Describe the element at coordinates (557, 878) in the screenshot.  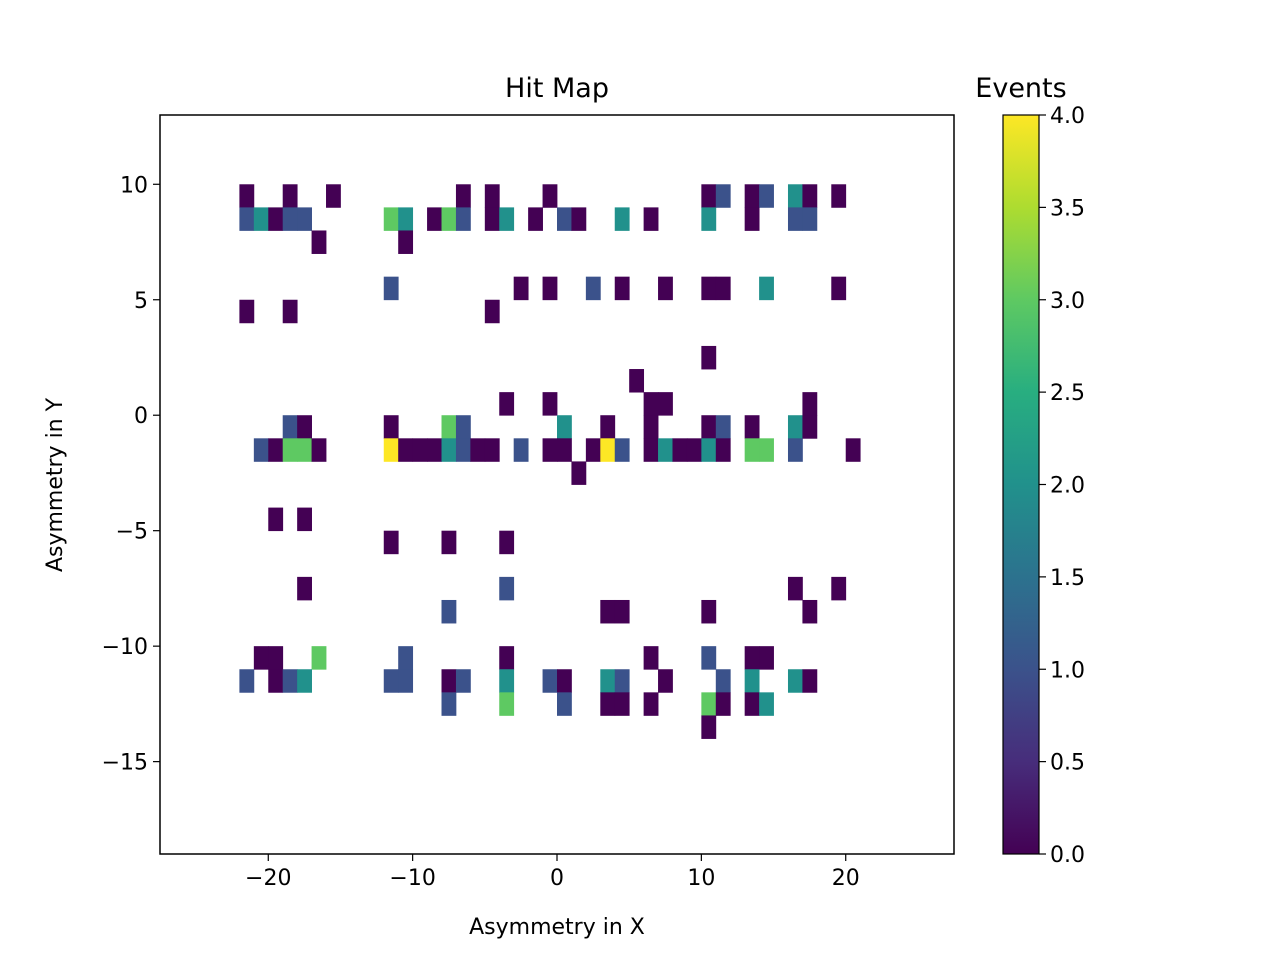
I see `x-tick-label: 0` at that location.